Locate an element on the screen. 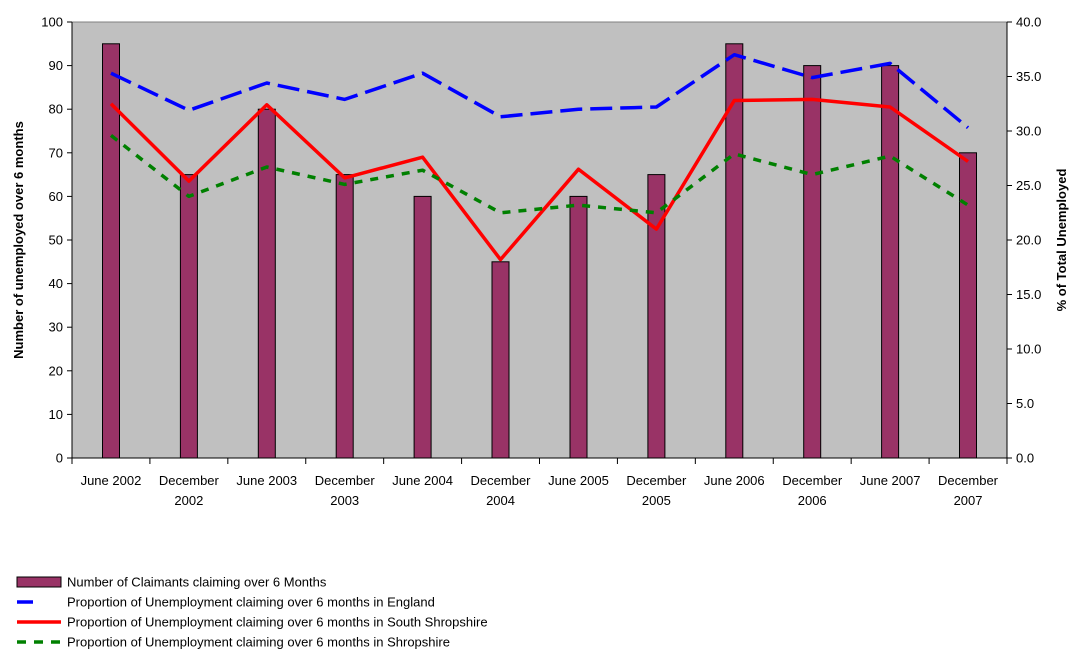 Image resolution: width=1071 pixels, height=658 pixels. left-tick-label: 20 is located at coordinates (56, 370).